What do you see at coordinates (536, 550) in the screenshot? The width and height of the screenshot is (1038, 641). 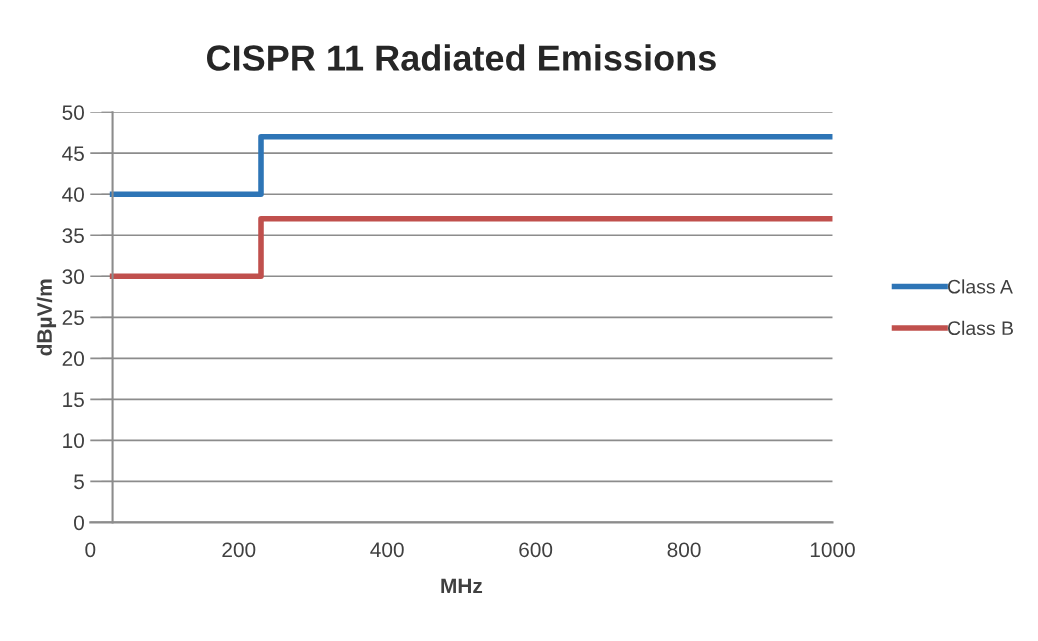 I see `x-tick-label: 600` at bounding box center [536, 550].